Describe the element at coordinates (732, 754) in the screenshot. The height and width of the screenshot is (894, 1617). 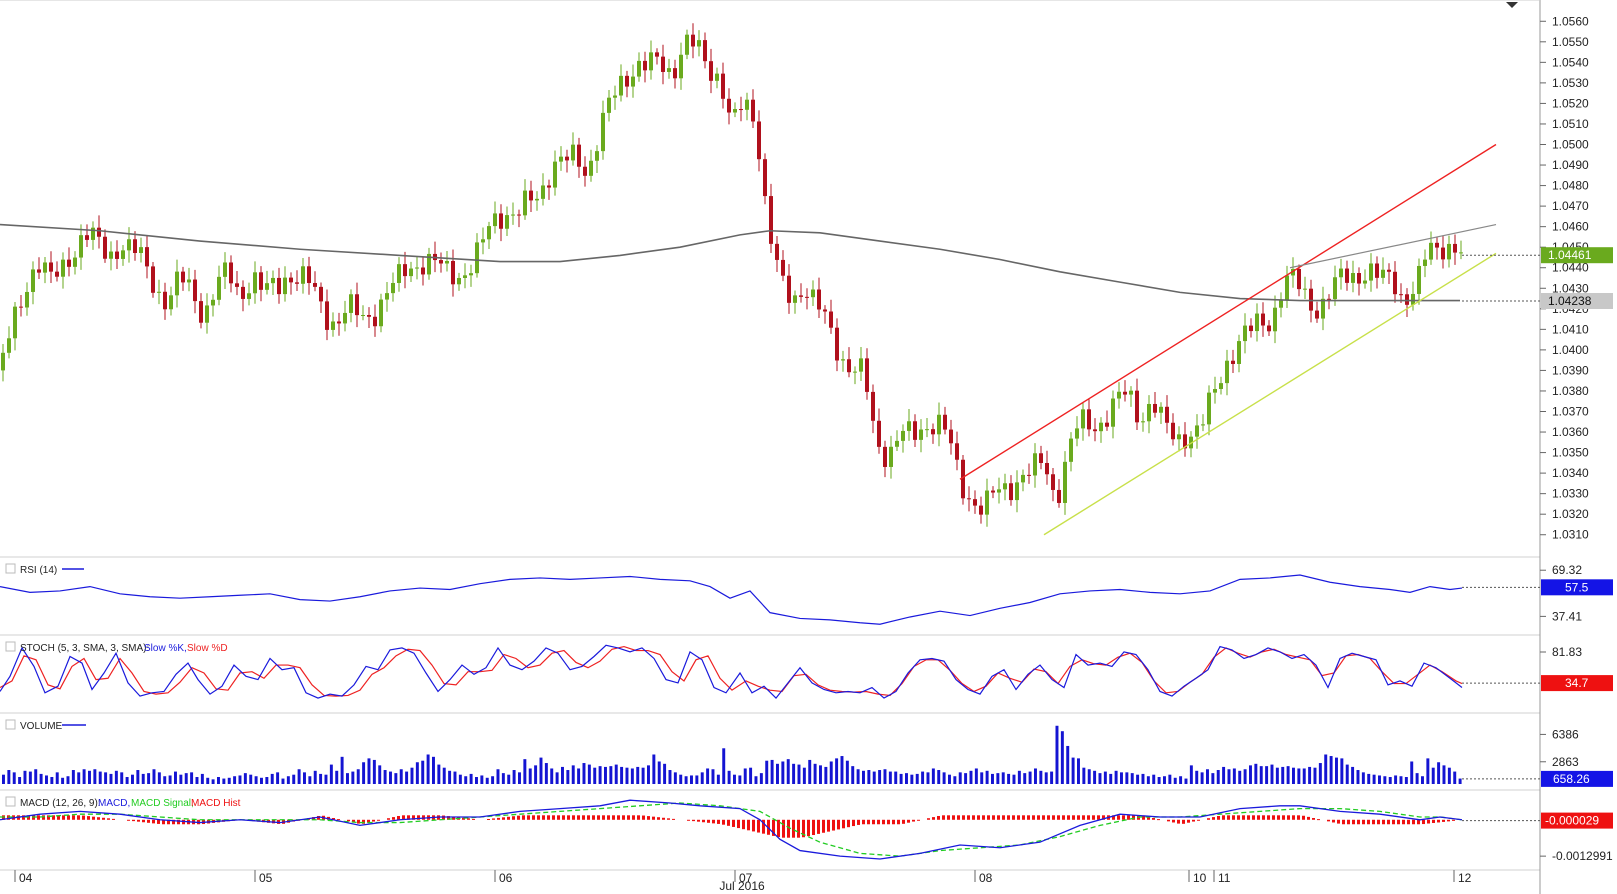
I see `volume-panel` at that location.